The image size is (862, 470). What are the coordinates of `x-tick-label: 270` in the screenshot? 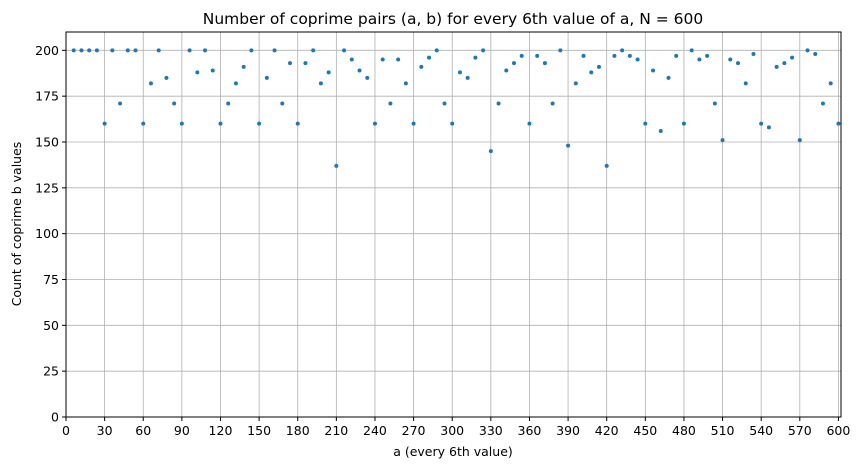 It's located at (414, 430).